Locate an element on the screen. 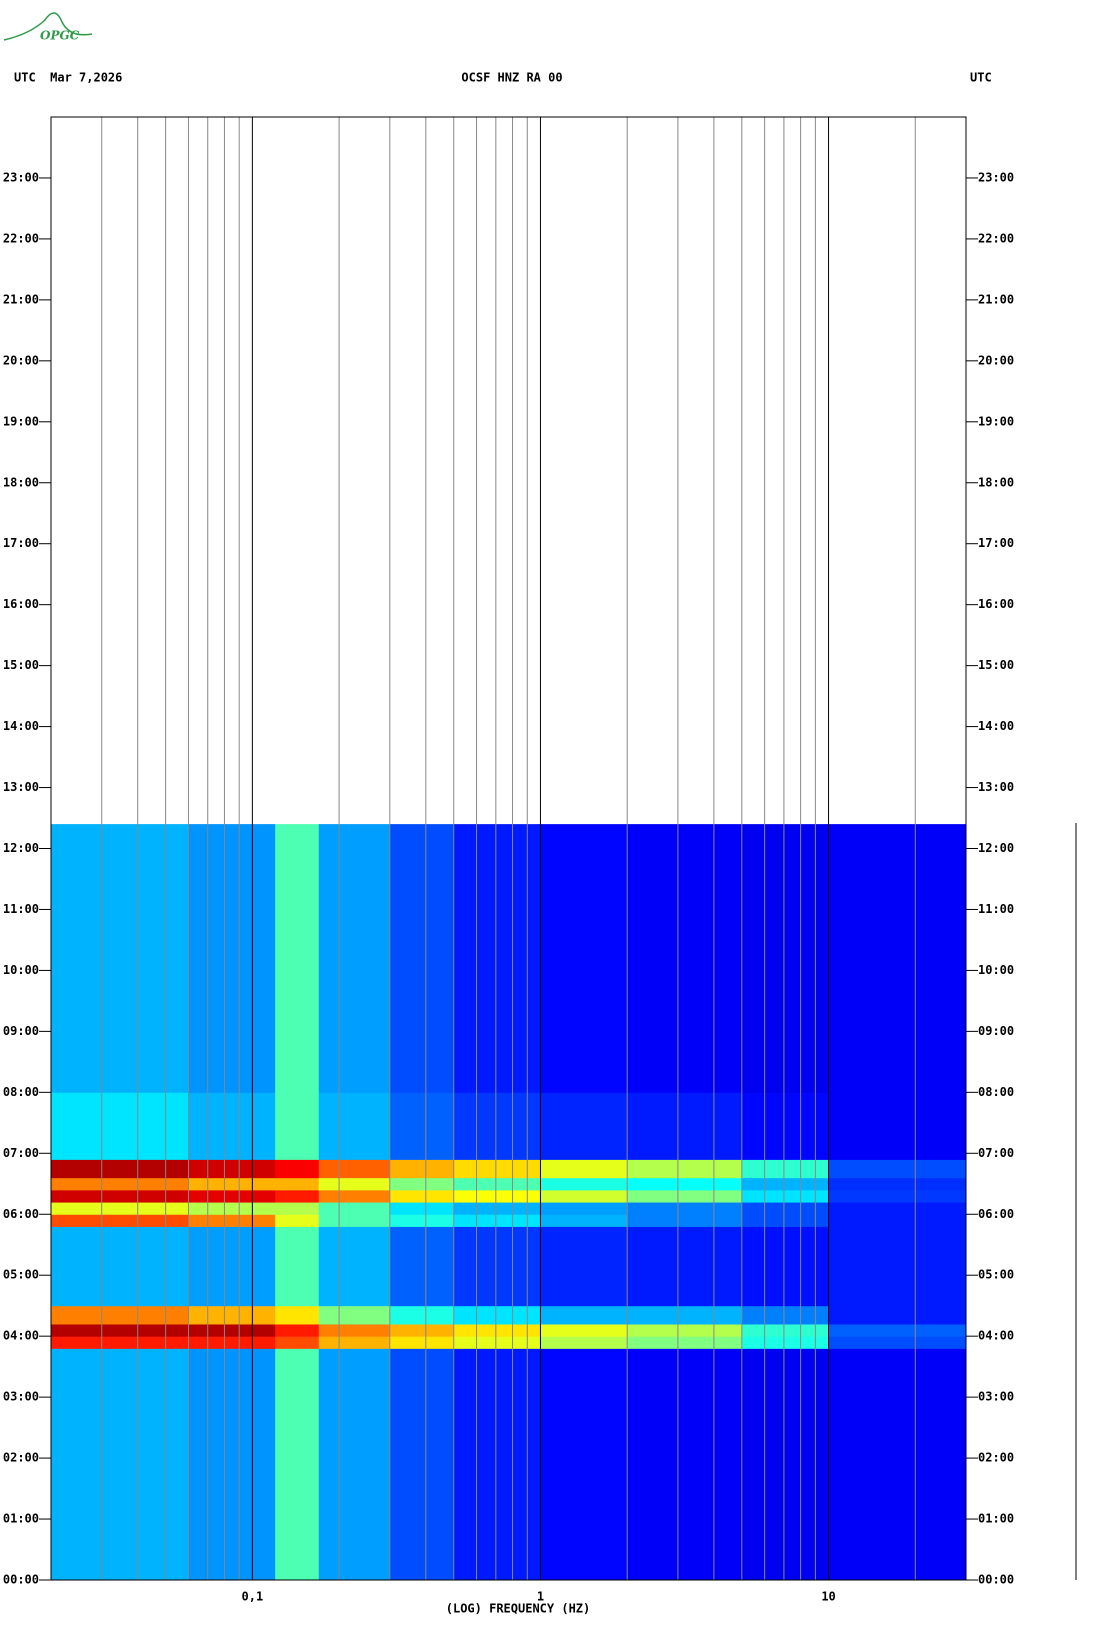 This screenshot has width=1102, height=1634. y-tick-label: 08:00 is located at coordinates (21, 1092).